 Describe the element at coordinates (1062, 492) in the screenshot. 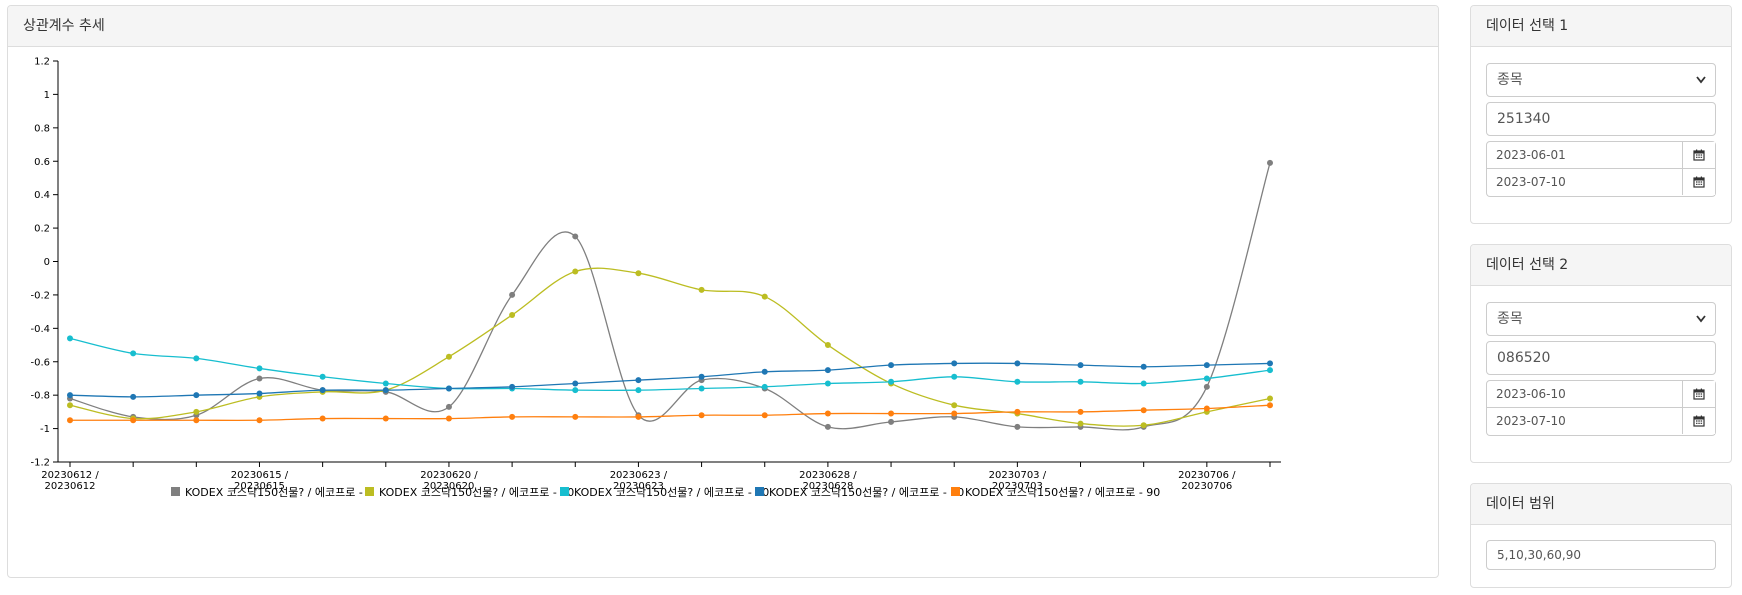

I see `legend-label: KODEX 코스닥150선물? / 에코프로 - 90` at that location.